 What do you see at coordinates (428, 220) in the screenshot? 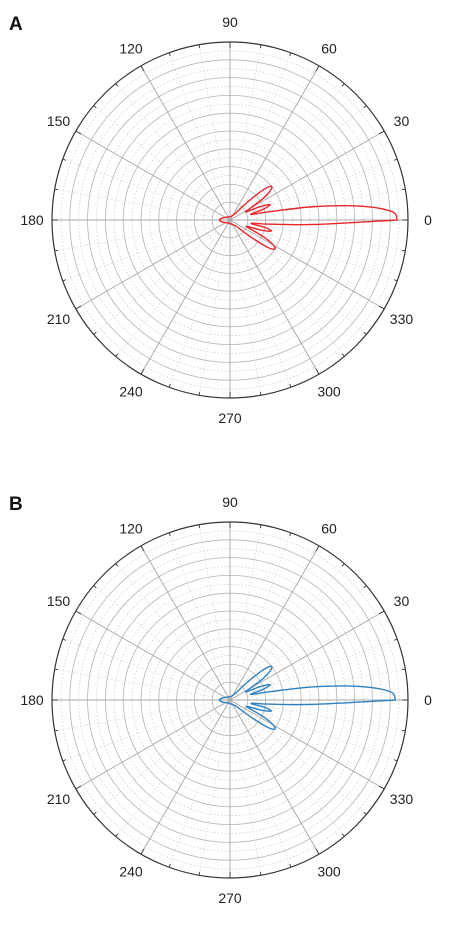
I see `angle-label-0: 0` at bounding box center [428, 220].